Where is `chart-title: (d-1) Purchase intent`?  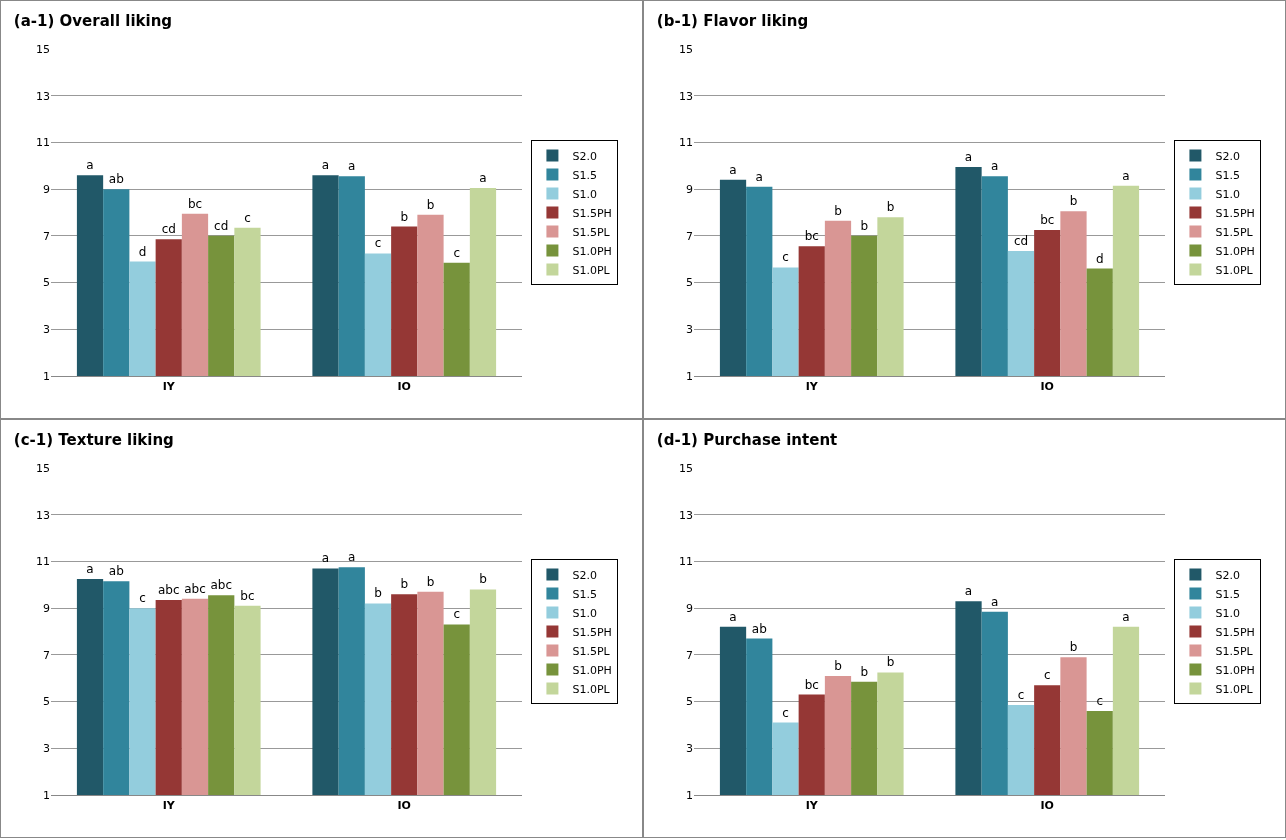 chart-title: (d-1) Purchase intent is located at coordinates (747, 440).